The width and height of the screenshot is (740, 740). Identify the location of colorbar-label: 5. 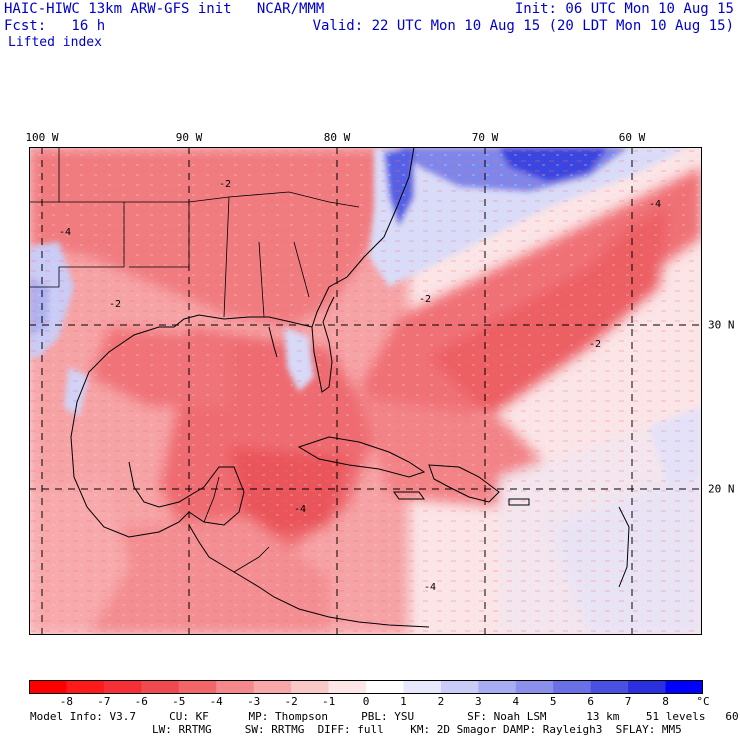
(553, 701).